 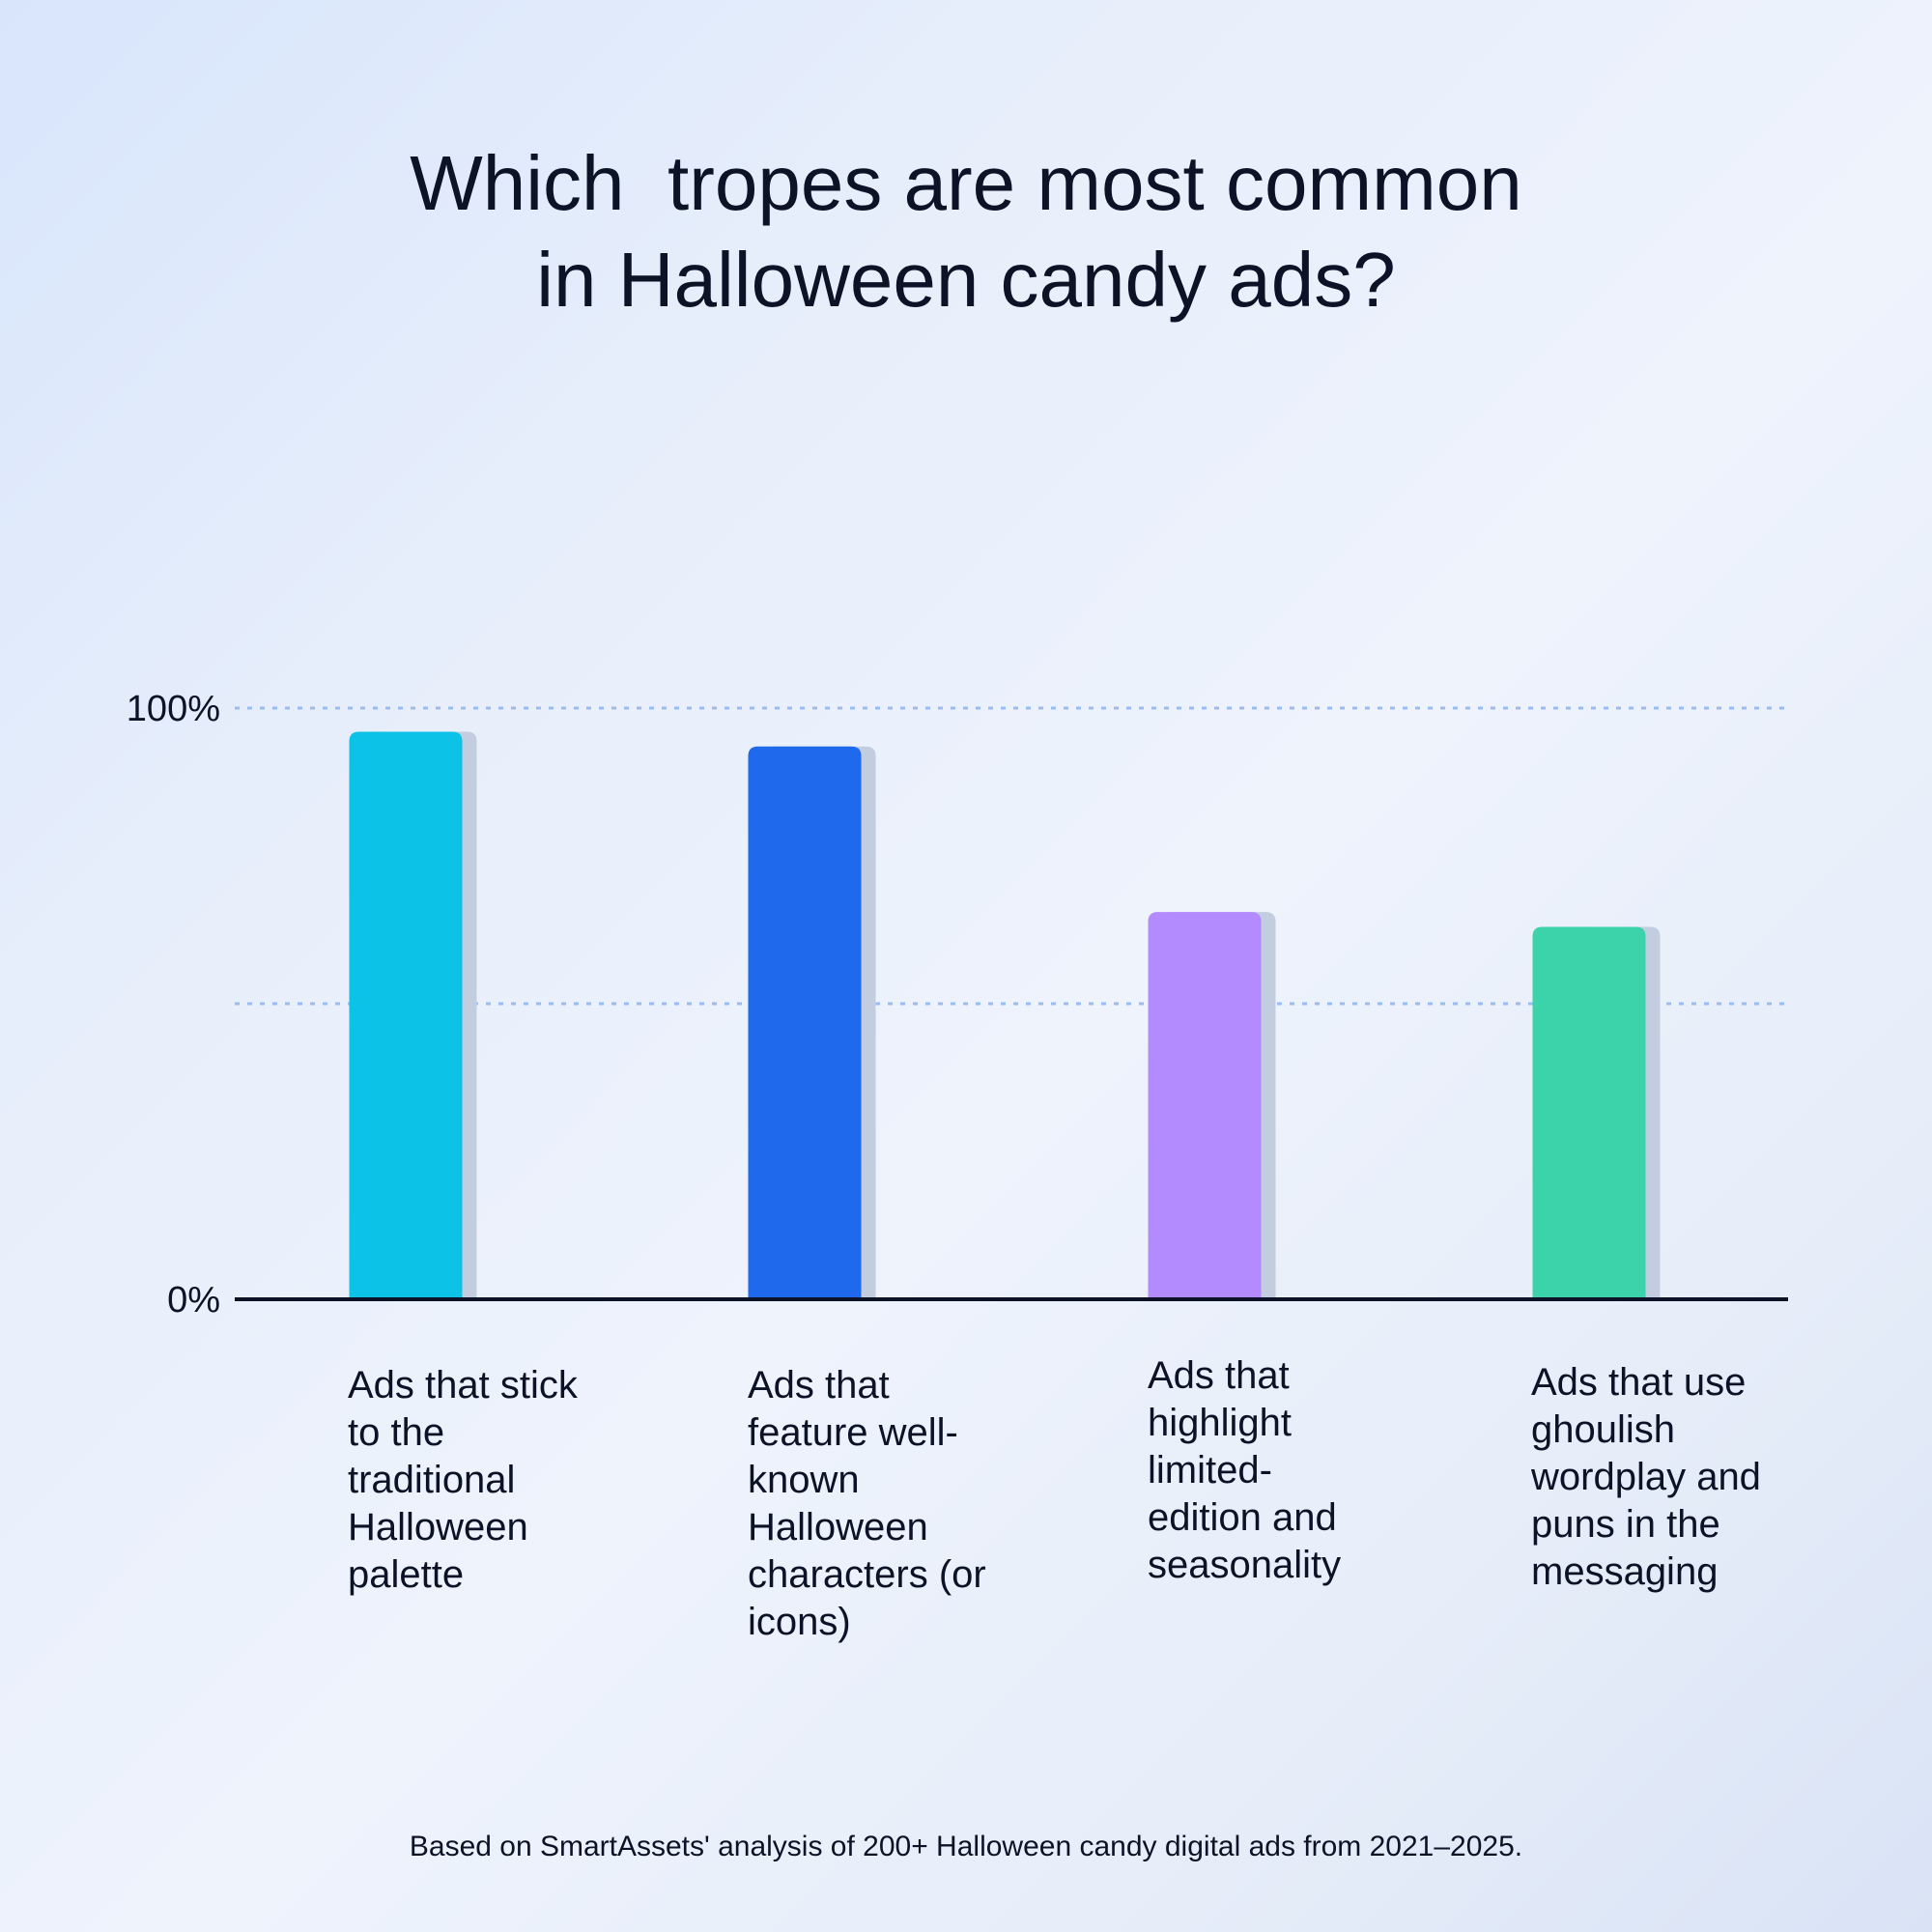 What do you see at coordinates (1639, 1382) in the screenshot?
I see `category-label-line: Ads that use` at bounding box center [1639, 1382].